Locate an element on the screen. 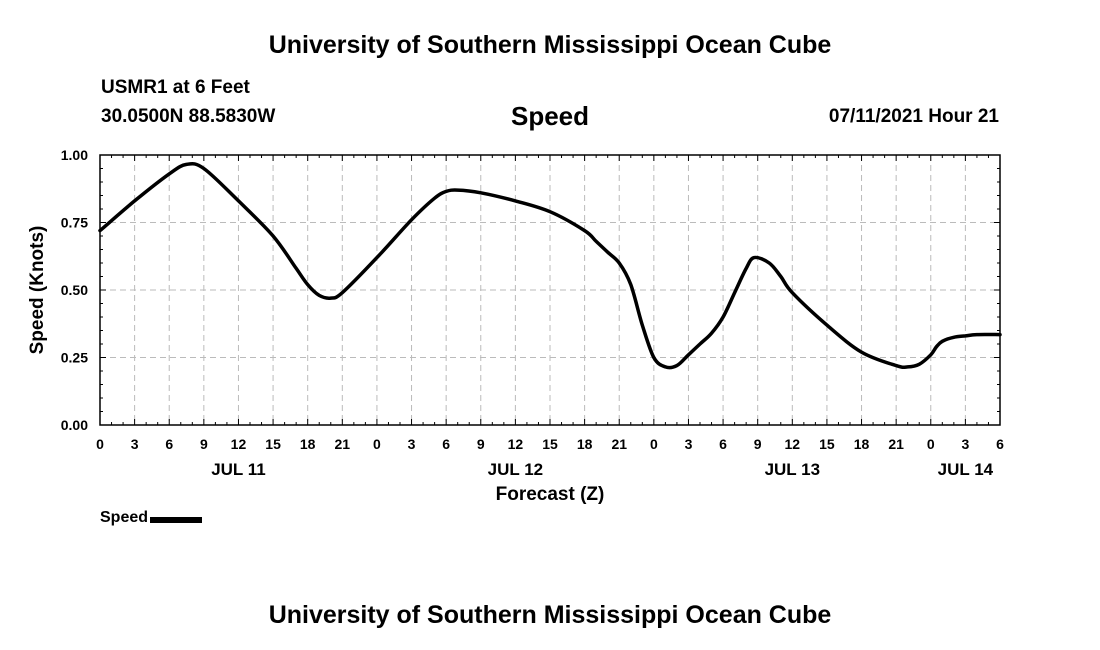  y-tick-label: 0.25 is located at coordinates (74, 358).